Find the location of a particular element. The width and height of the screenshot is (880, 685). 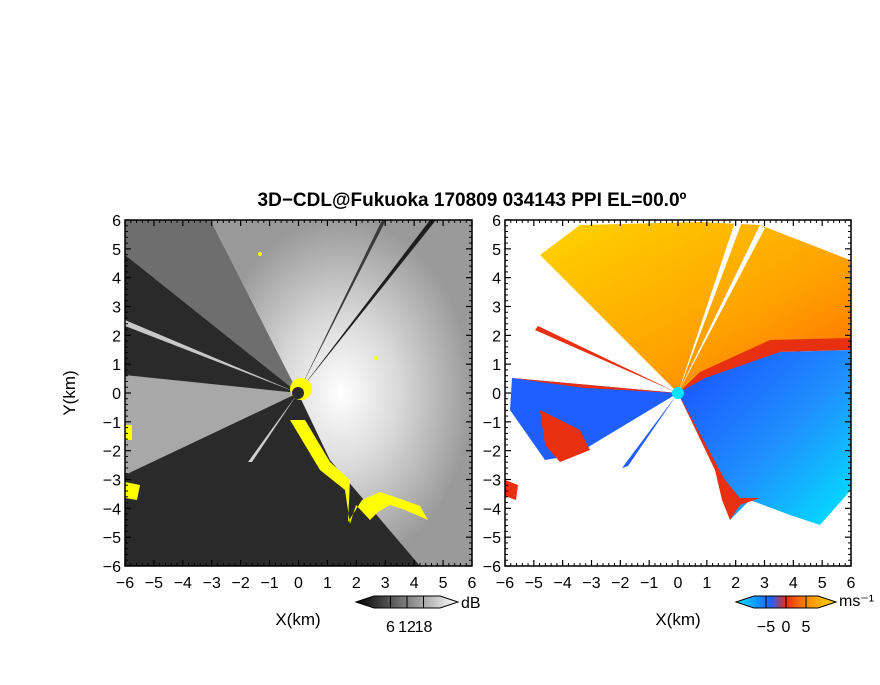

velocity-colorbar: ms⁻¹ −5 0 5 is located at coordinates (804, 614).